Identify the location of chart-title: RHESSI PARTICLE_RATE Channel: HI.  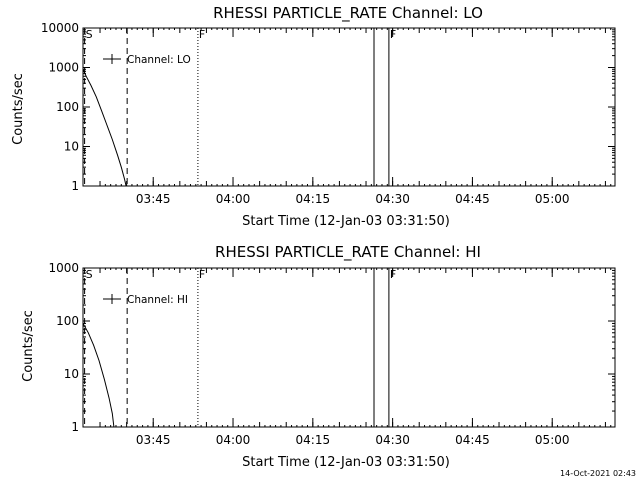
(348, 252).